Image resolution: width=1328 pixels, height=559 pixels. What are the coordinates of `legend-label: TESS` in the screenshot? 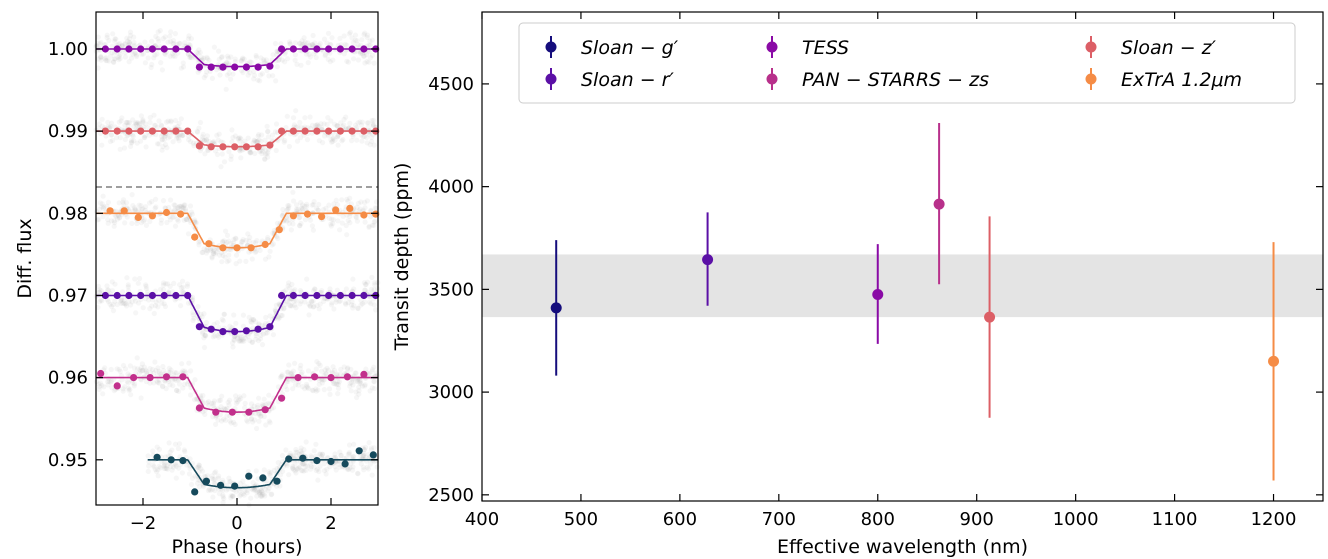 It's located at (825, 48).